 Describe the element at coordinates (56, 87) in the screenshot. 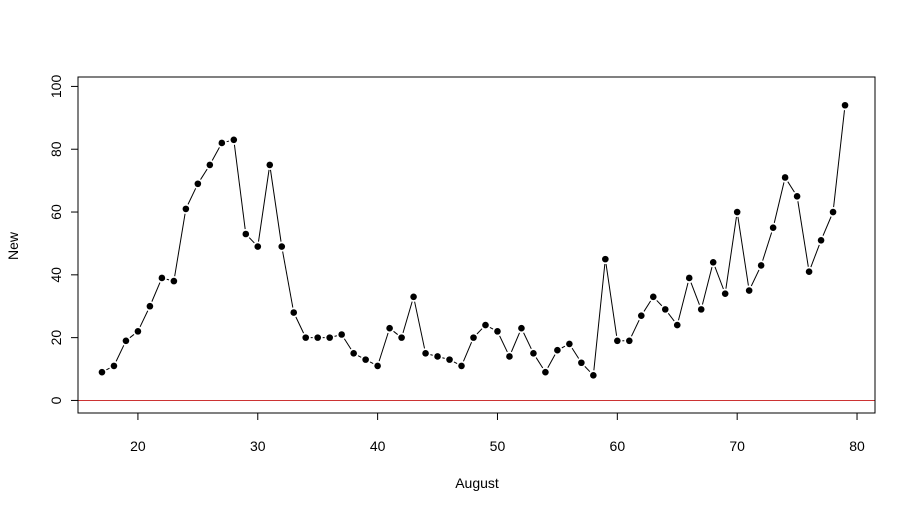

I see `y-tick-label: 100` at that location.